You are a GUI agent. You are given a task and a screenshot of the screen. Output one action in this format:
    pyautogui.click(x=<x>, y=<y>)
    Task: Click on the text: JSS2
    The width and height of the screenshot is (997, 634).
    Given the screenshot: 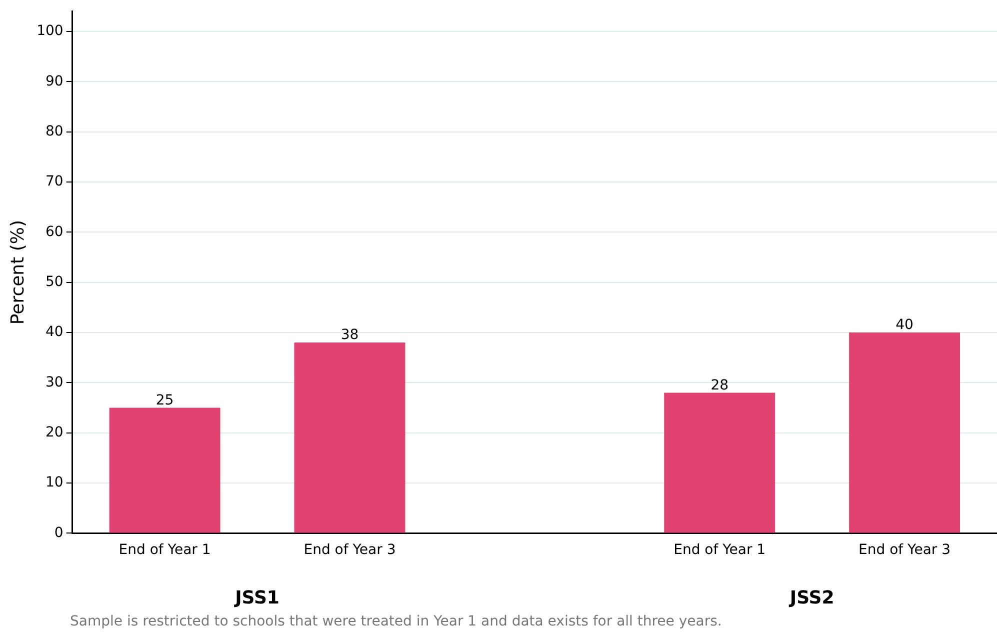 What is the action you would take?
    pyautogui.click(x=811, y=598)
    